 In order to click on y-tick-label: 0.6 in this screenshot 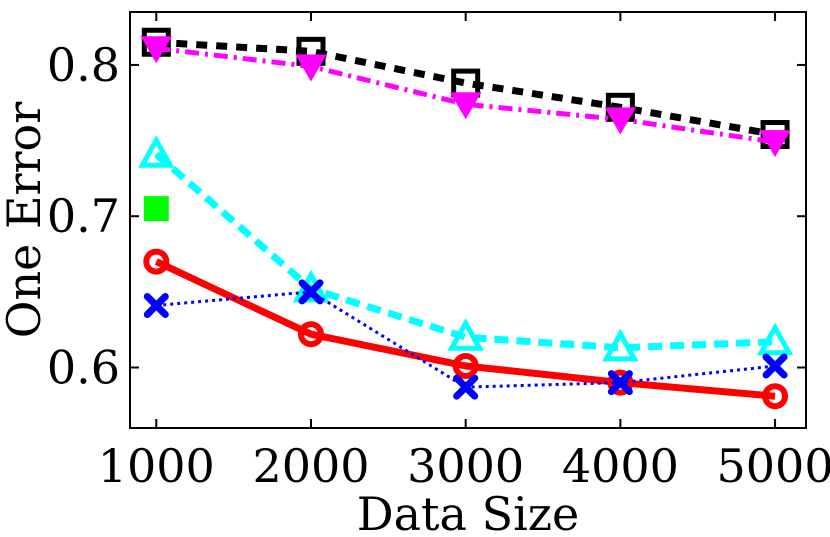, I will do `click(83, 367)`.